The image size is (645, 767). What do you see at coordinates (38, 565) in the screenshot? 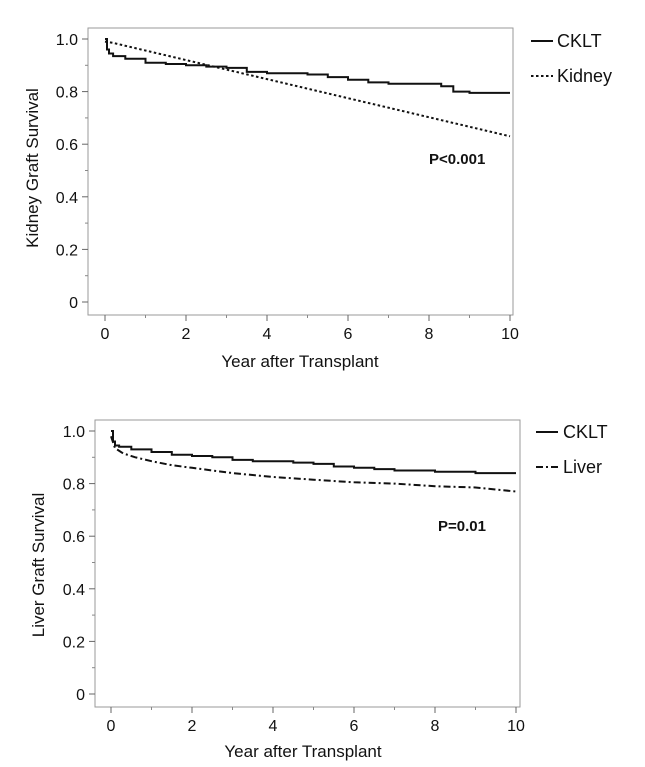
I see `y-axis-title: Liver Graft Survival` at bounding box center [38, 565].